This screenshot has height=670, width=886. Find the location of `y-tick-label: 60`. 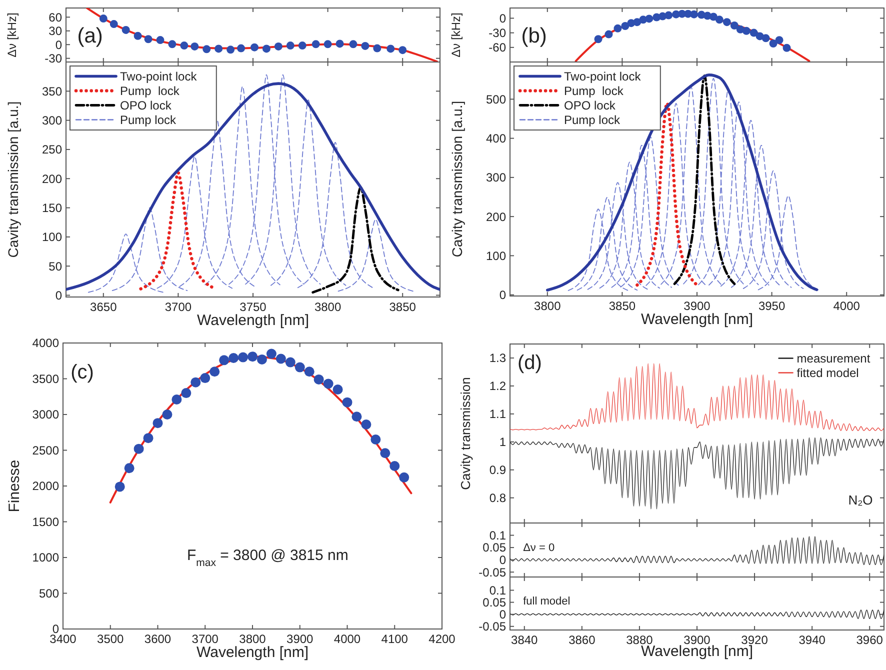

y-tick-label: 60 is located at coordinates (55, 17).